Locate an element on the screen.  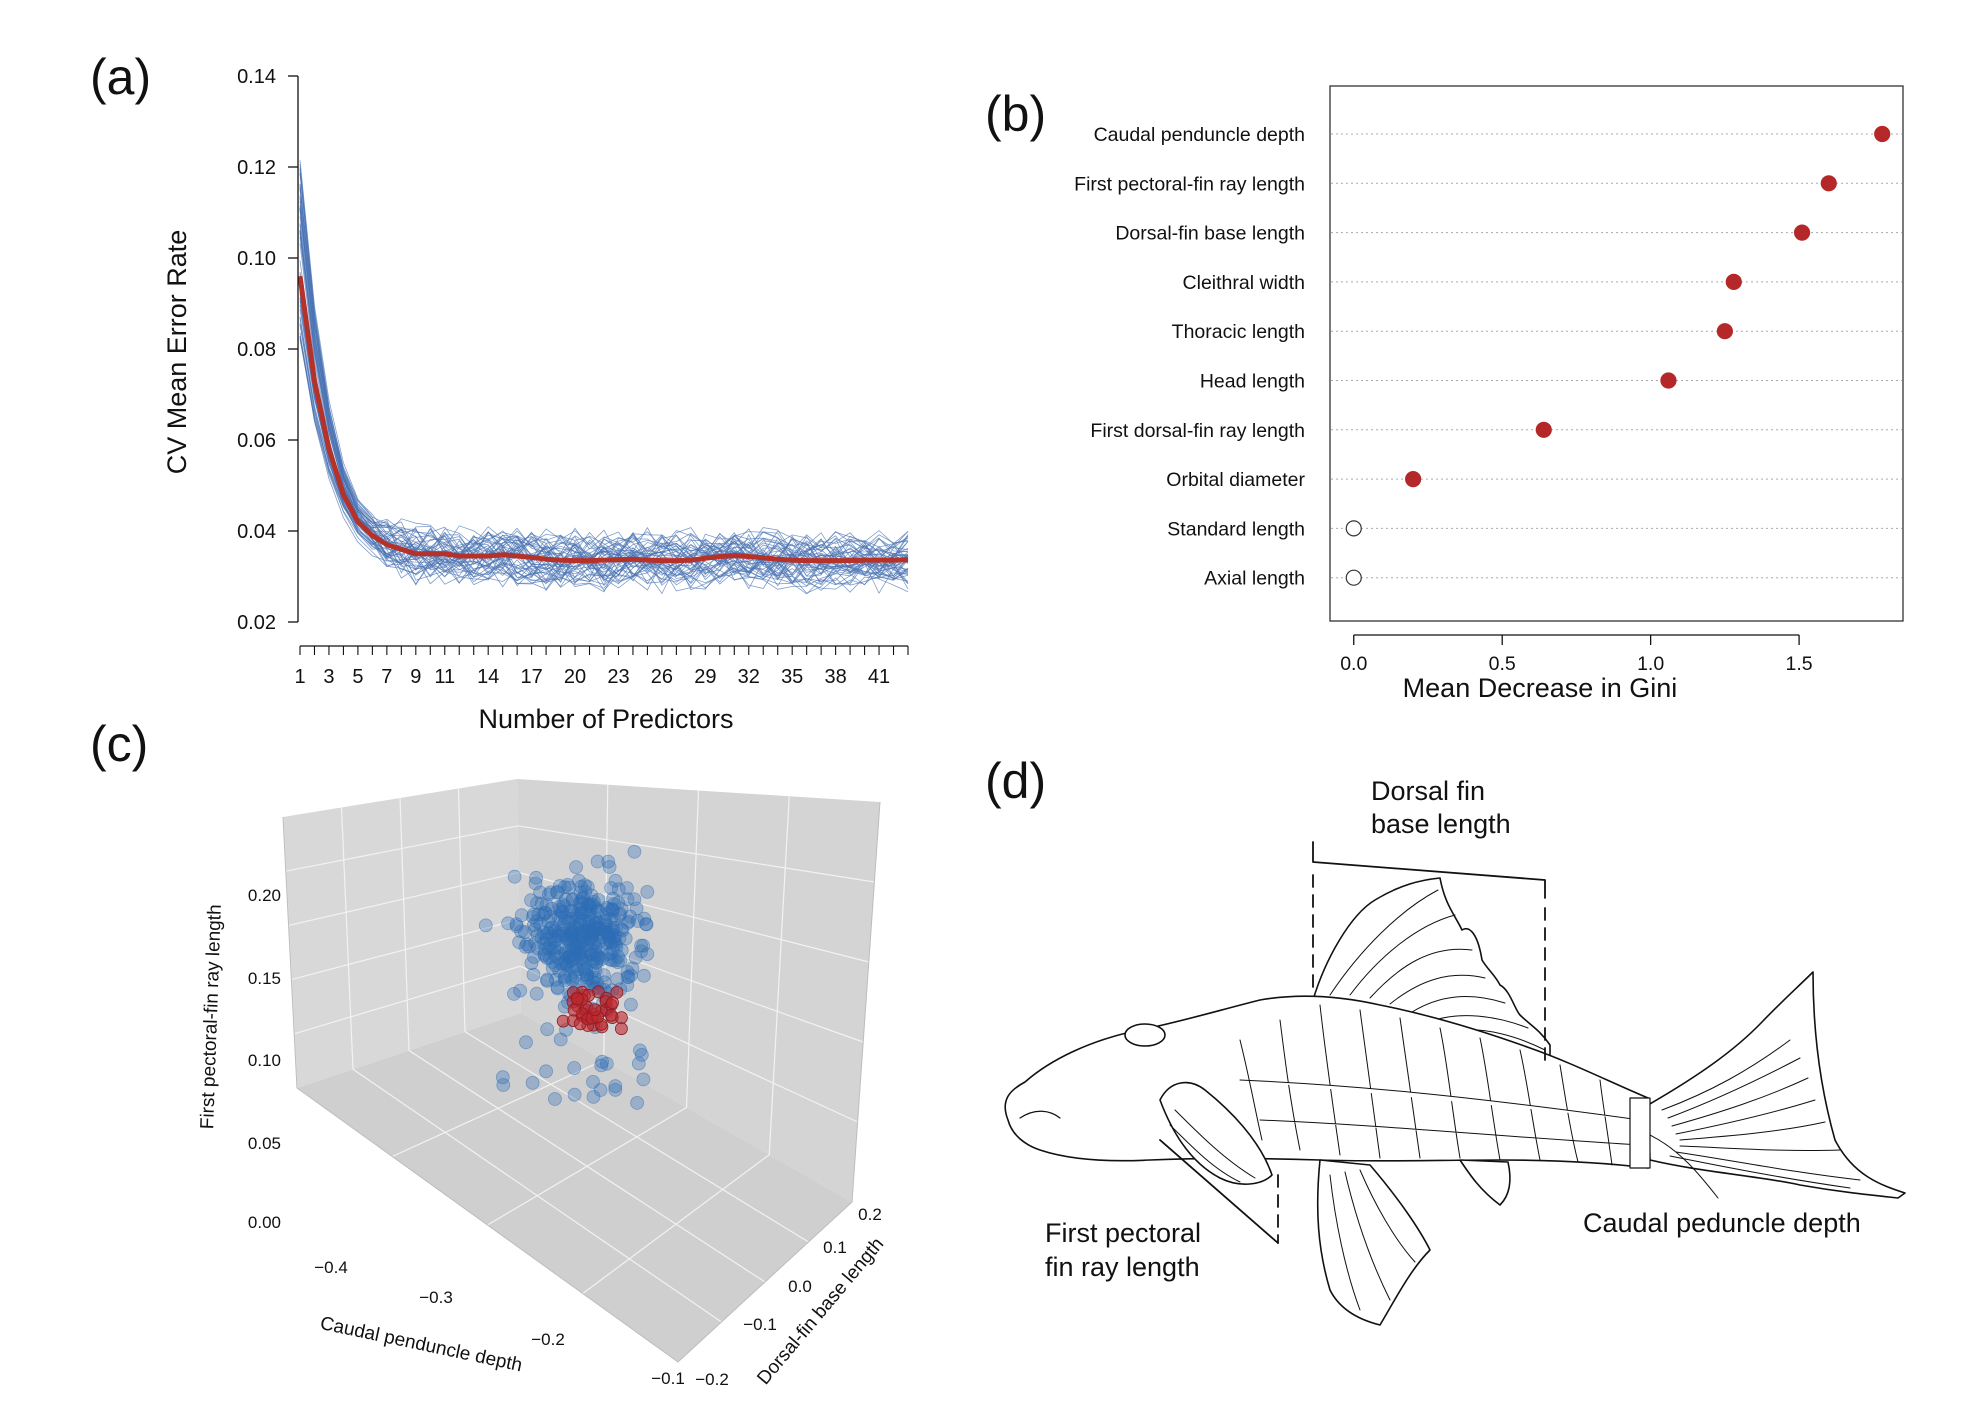
box-floor is located at coordinates (574, 1187).